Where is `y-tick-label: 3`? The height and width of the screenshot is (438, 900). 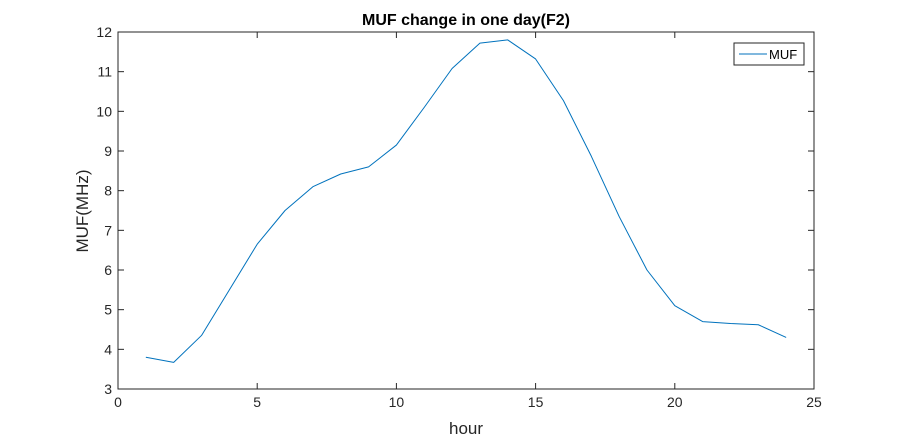 y-tick-label: 3 is located at coordinates (108, 389).